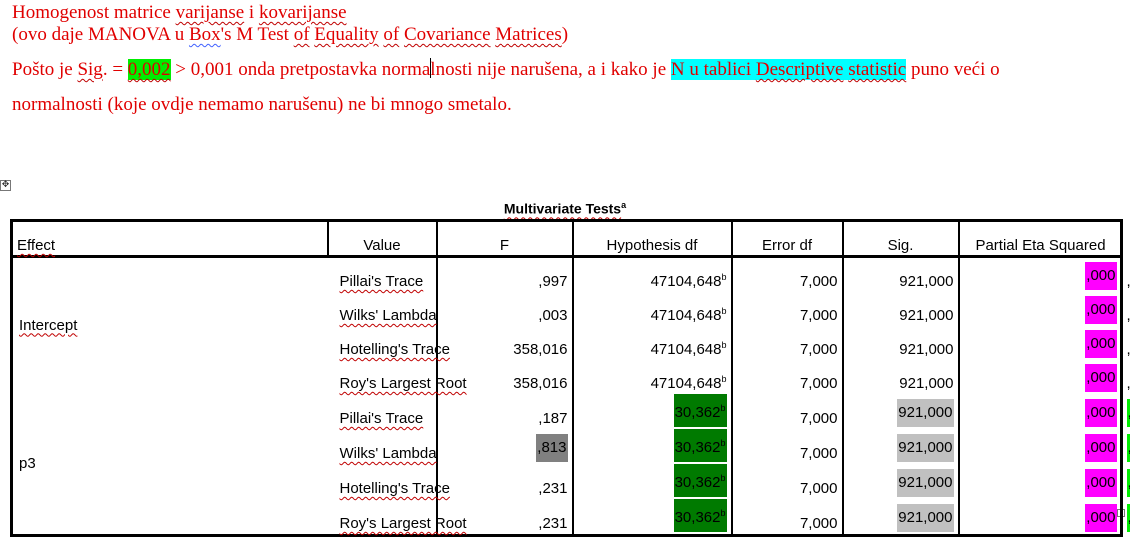 This screenshot has width=1130, height=537. Describe the element at coordinates (562, 209) in the screenshot. I see `table-title-text: Multivariate Tests` at that location.